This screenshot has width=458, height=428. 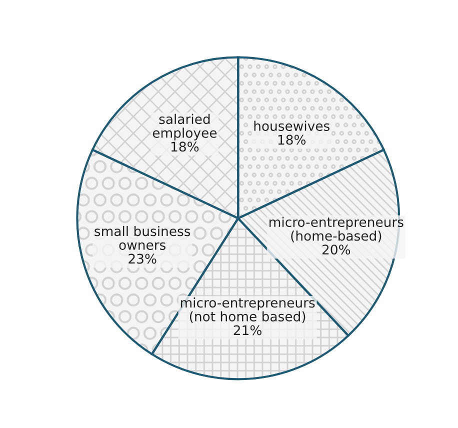 What do you see at coordinates (248, 330) in the screenshot?
I see `data-label: 21%` at bounding box center [248, 330].